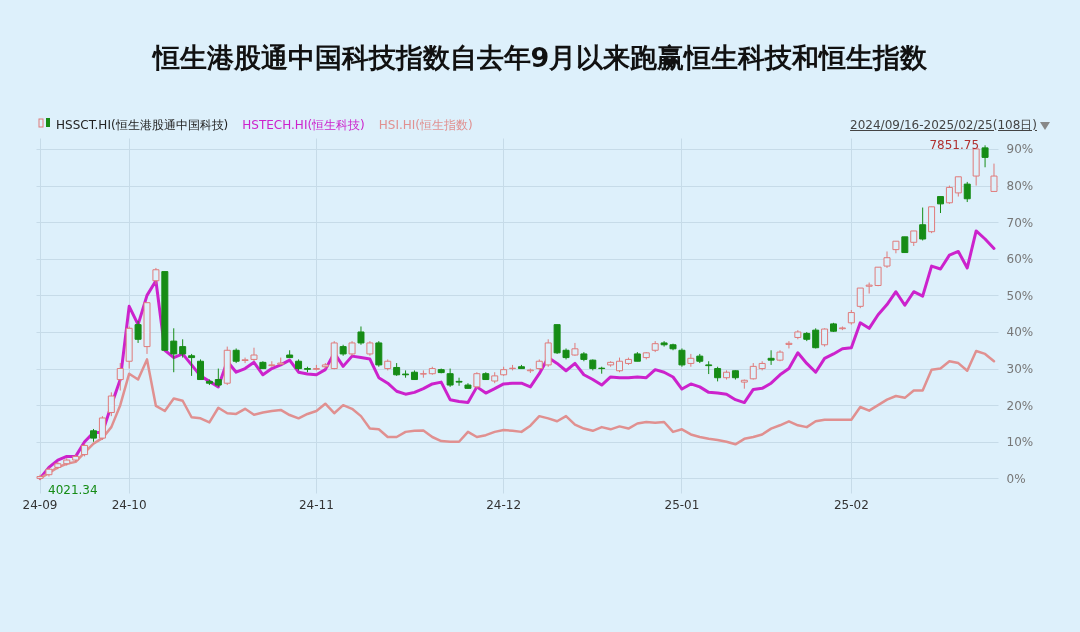 The image size is (1080, 632). I want to click on y-tick-label: 70%, so click(1020, 222).